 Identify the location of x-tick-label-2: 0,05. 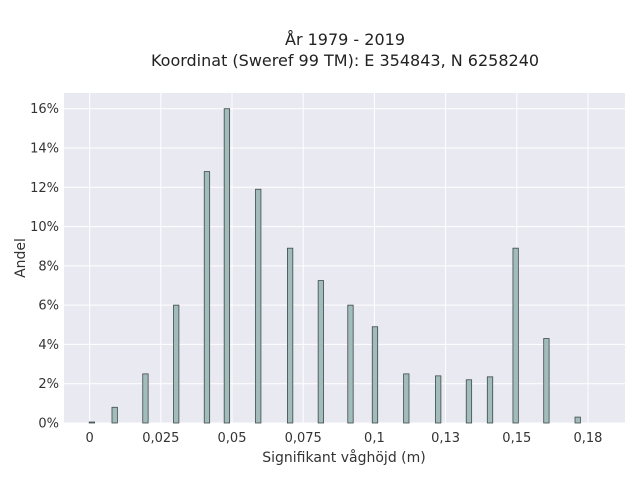
(232, 438).